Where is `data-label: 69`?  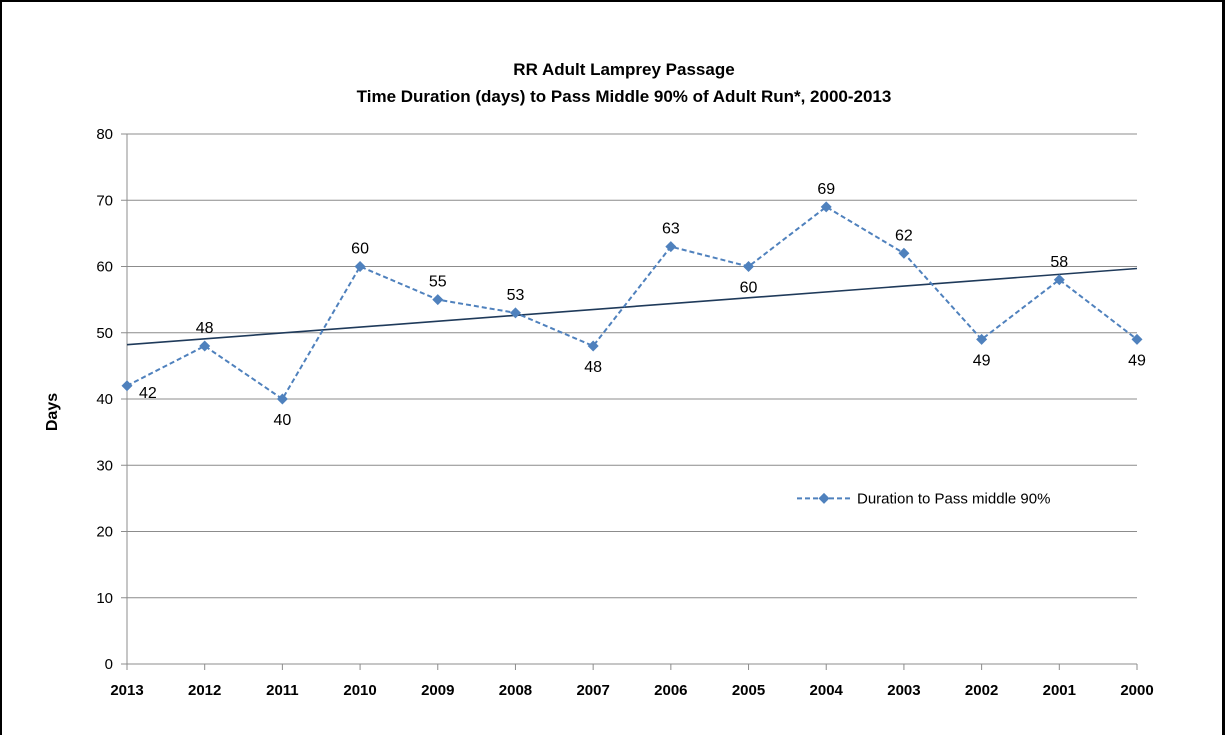 data-label: 69 is located at coordinates (826, 189).